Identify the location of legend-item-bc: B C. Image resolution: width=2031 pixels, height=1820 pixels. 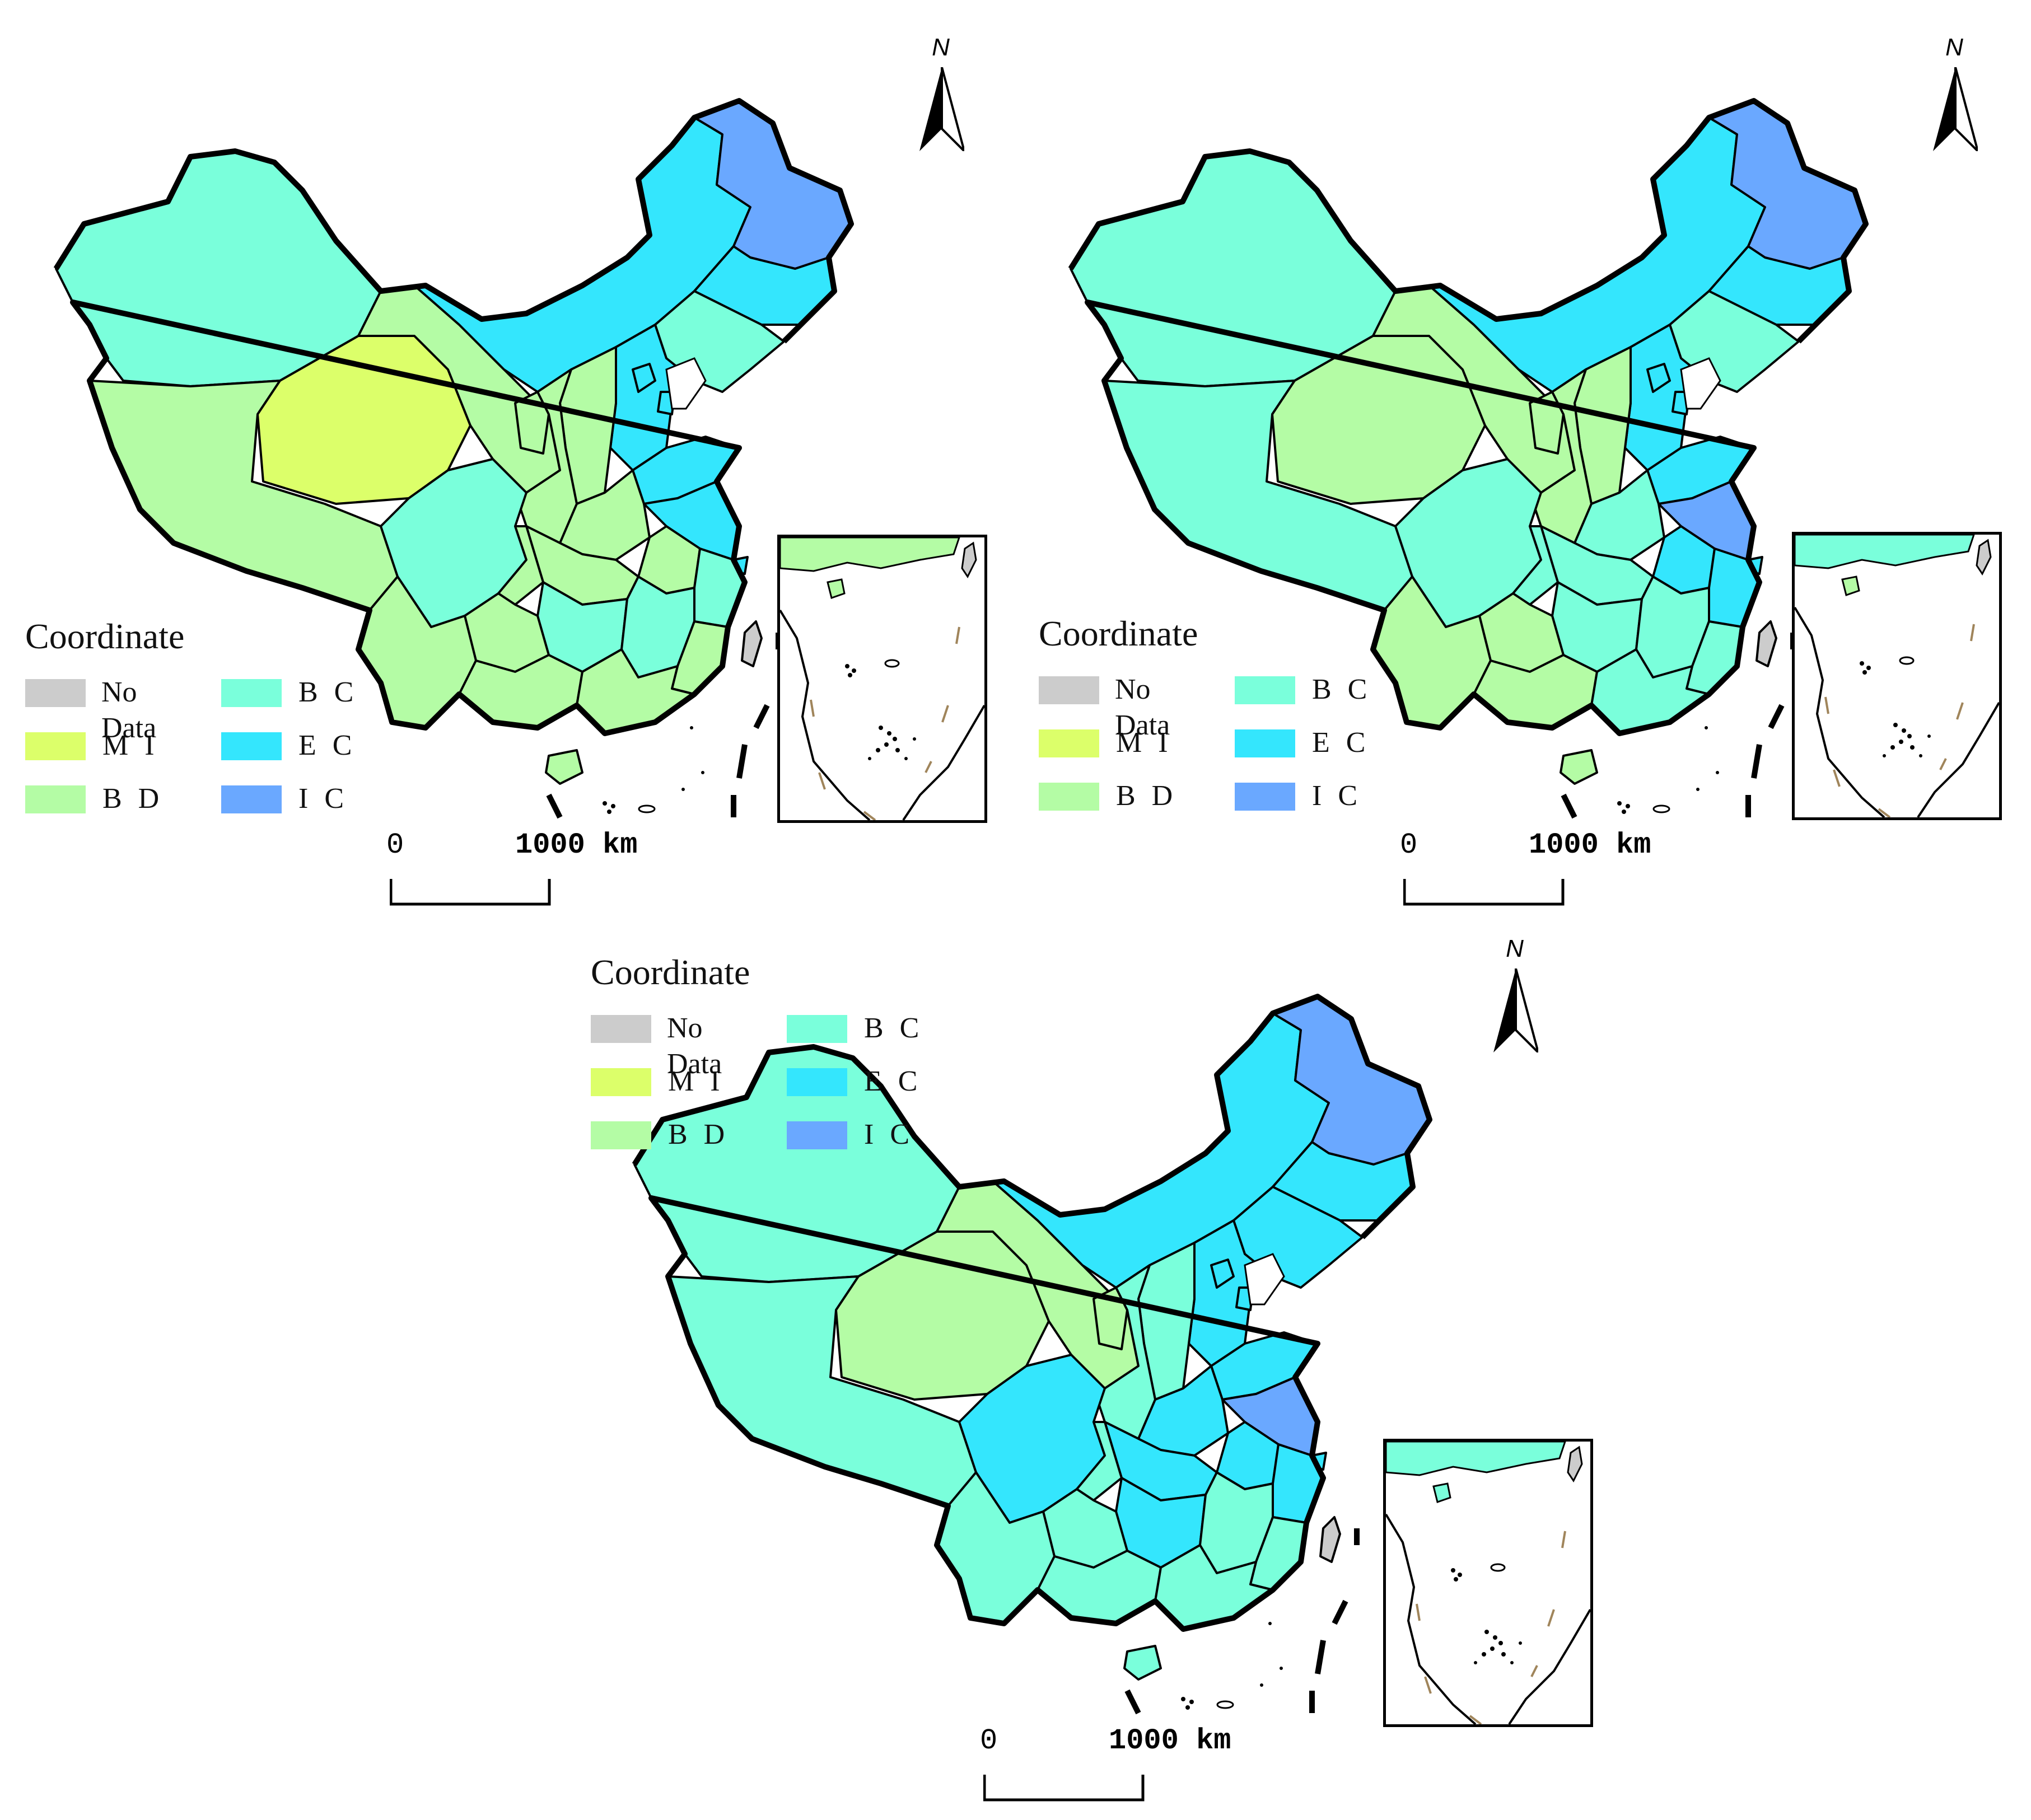
(871, 1027).